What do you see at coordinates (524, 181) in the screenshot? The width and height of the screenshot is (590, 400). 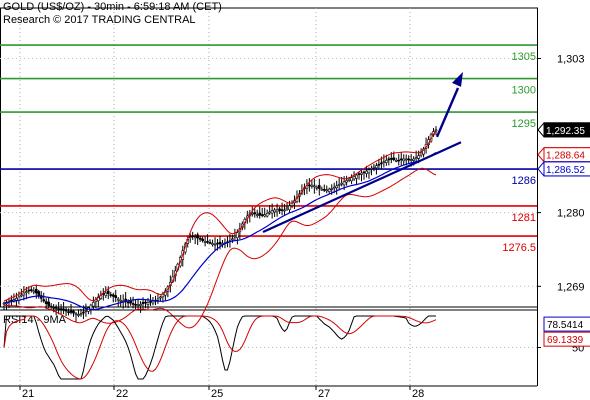 I see `level-label: 1286` at bounding box center [524, 181].